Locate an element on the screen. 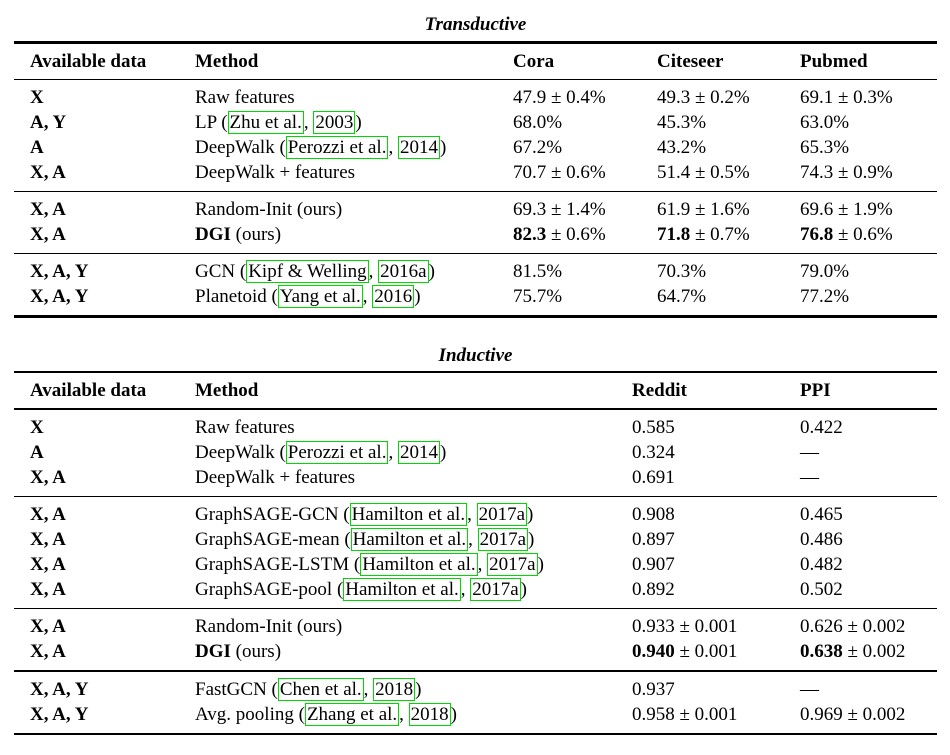 The height and width of the screenshot is (755, 950). value-cell: 0.933 ± 0.001 is located at coordinates (716, 626).